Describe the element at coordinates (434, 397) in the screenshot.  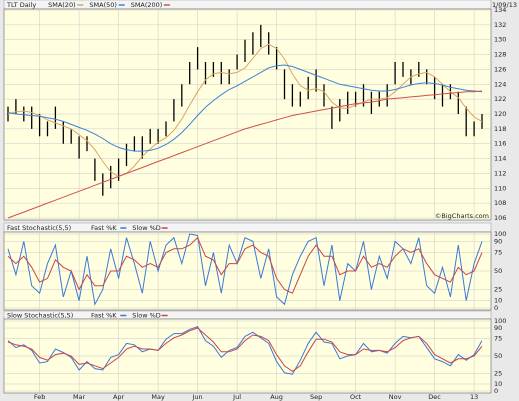
I see `x-tick-label: Dec` at that location.